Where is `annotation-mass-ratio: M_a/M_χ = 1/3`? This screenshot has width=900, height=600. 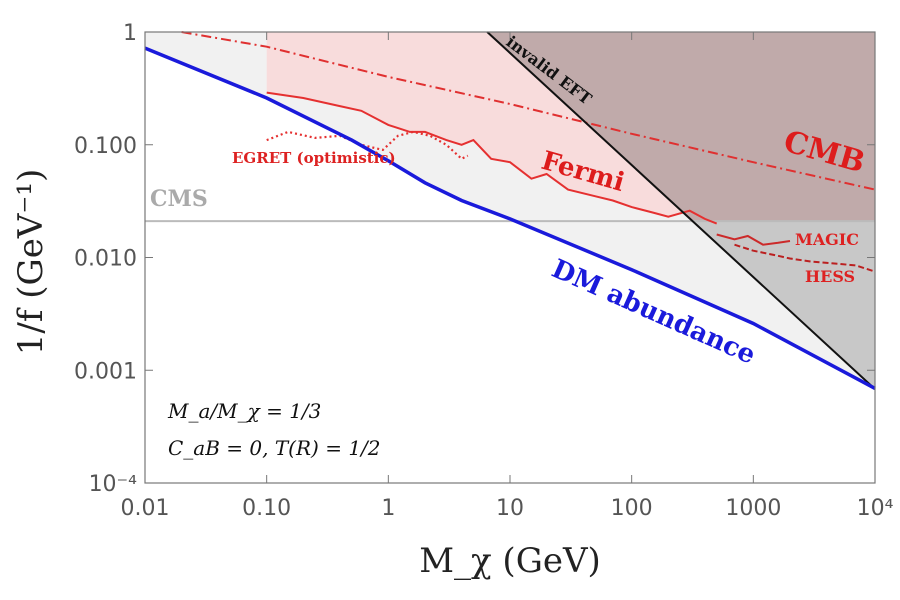
annotation-mass-ratio: M_a/M_χ = 1/3 is located at coordinates (244, 411).